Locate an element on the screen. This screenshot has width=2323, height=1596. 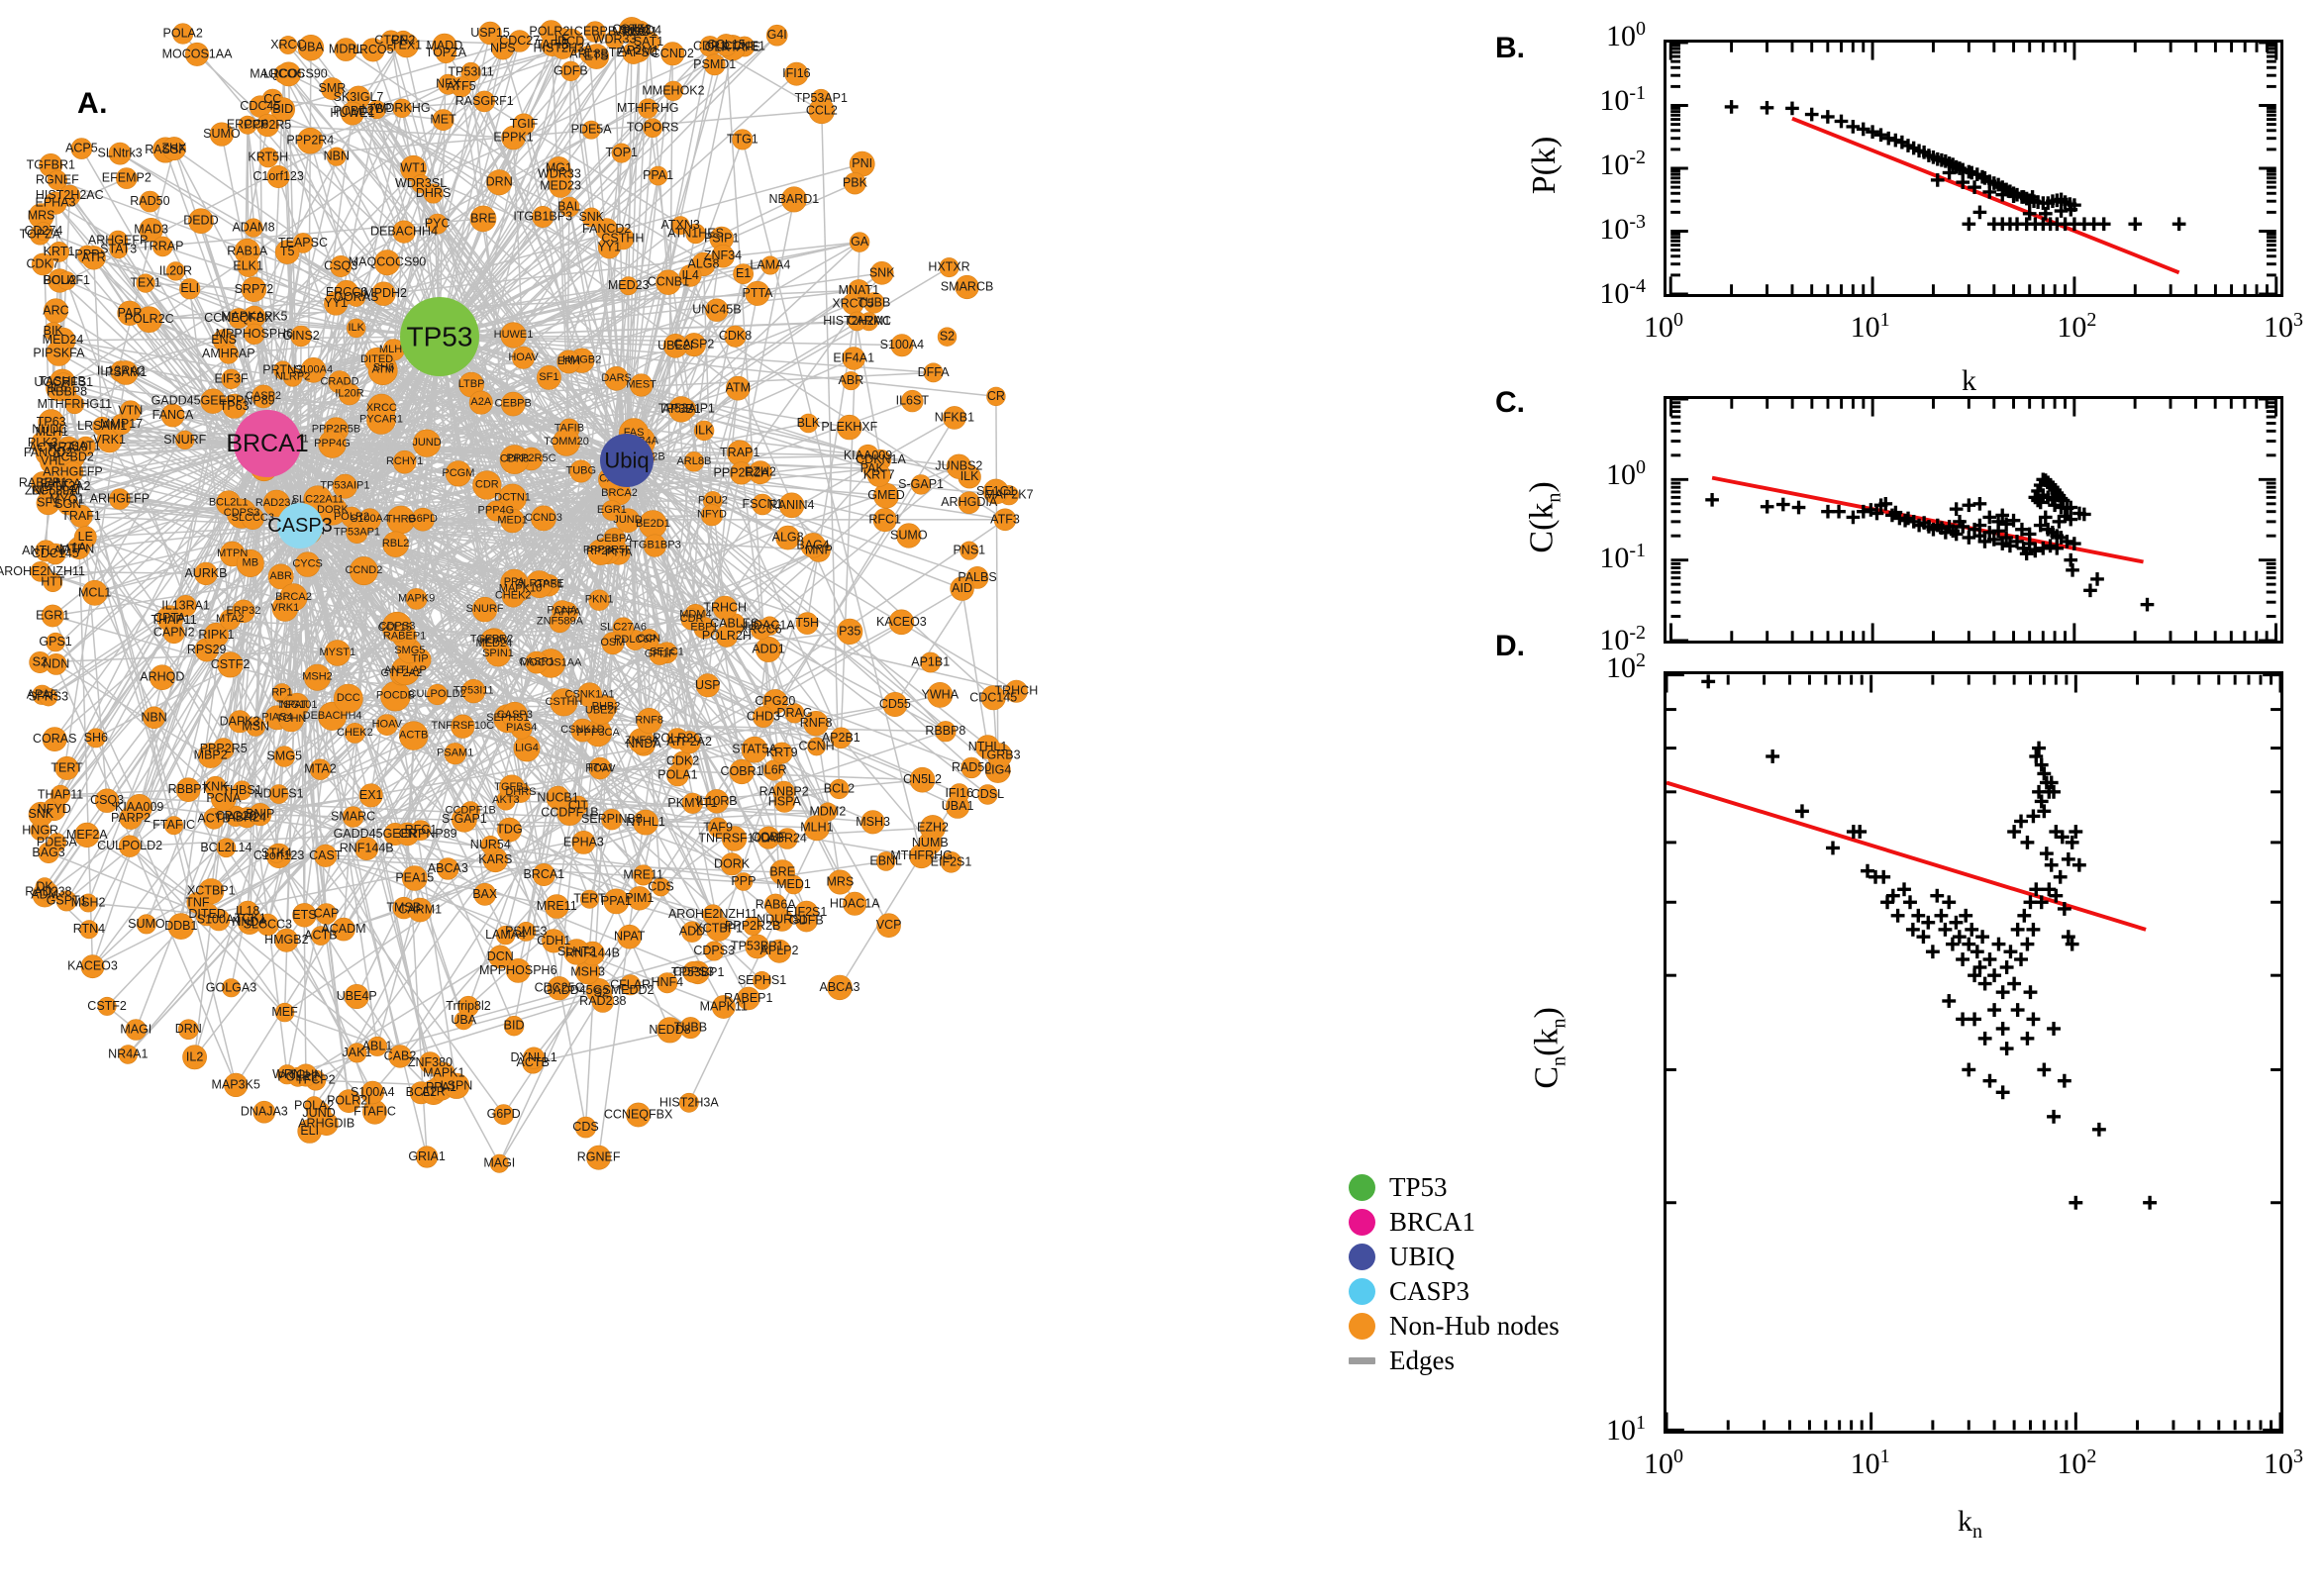
hub-node-casp3 is located at coordinates (300, 526).